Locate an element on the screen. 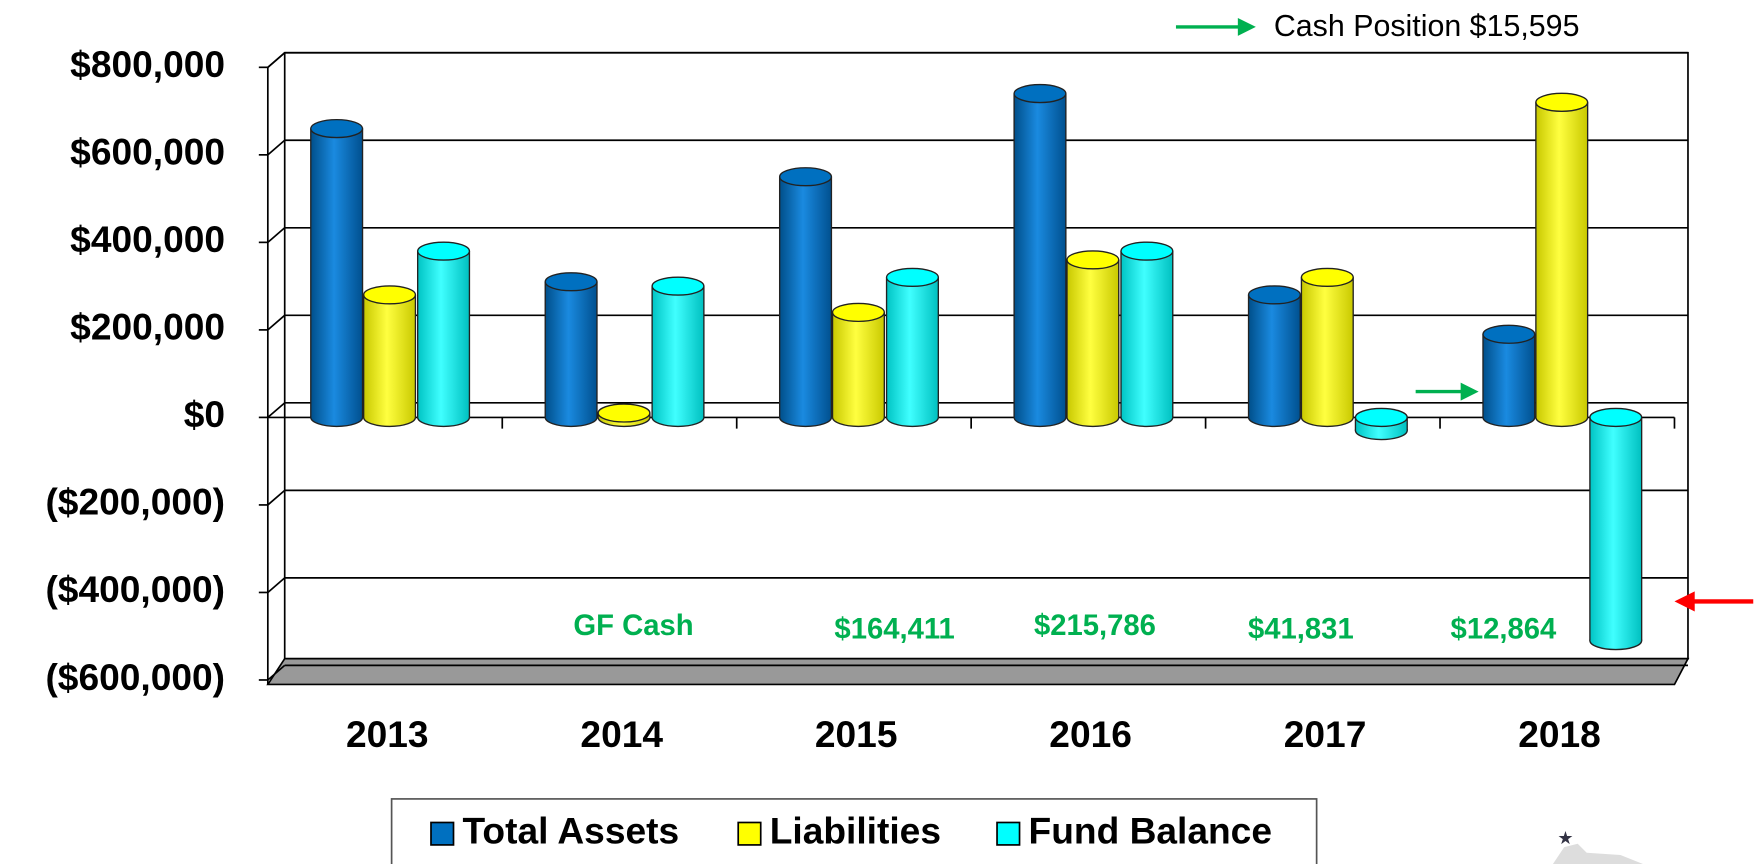  legend-label: Total Assets is located at coordinates (571, 831).